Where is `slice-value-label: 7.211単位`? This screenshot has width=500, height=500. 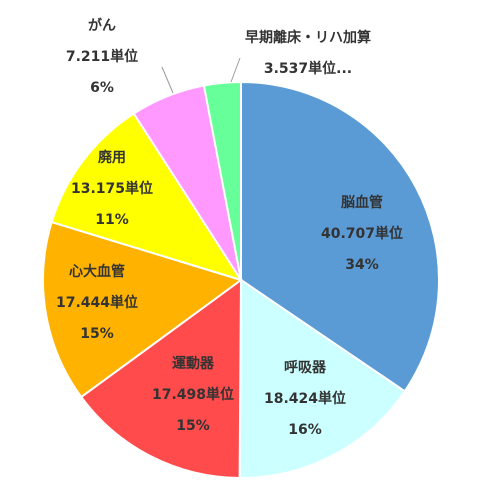
slice-value-label: 7.211単位 is located at coordinates (102, 56).